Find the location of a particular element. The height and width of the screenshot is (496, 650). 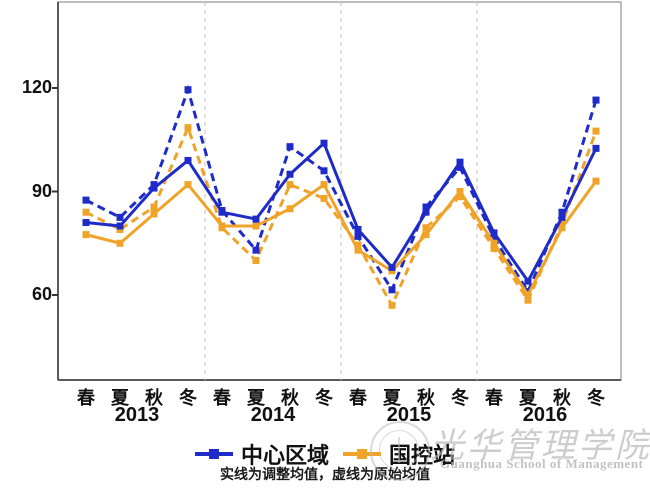

legend-label-center-region: 中心区域 is located at coordinates (284, 455).